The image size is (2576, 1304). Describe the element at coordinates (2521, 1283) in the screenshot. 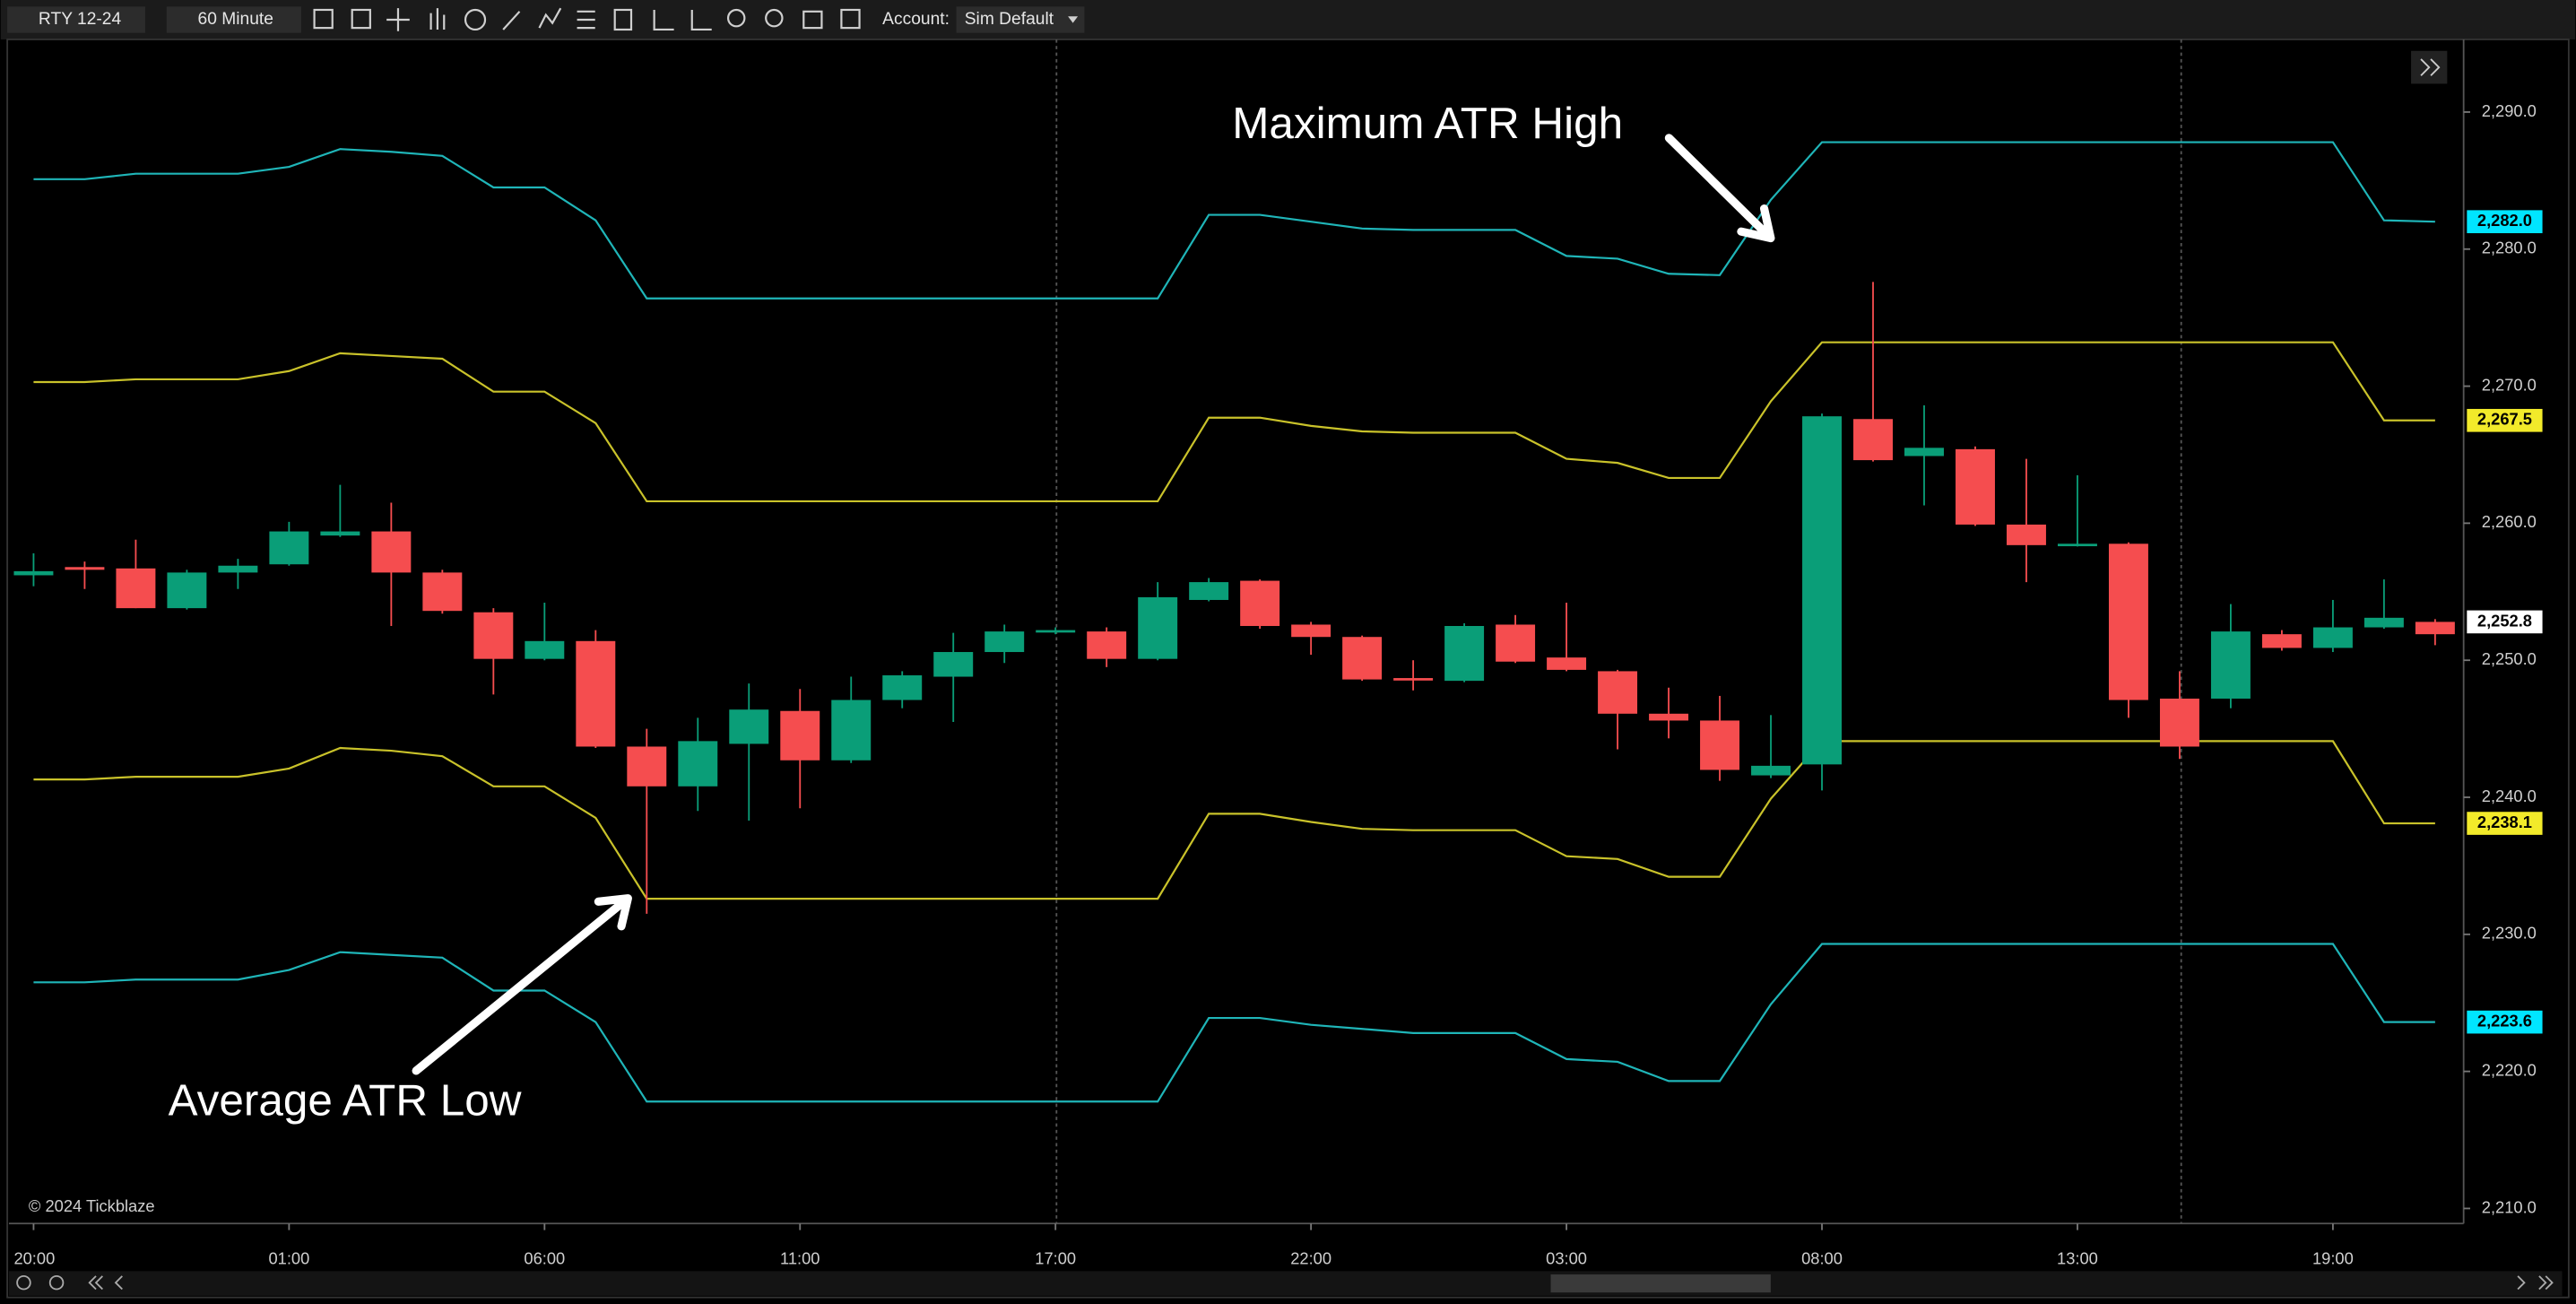

I see `scroll-right` at that location.